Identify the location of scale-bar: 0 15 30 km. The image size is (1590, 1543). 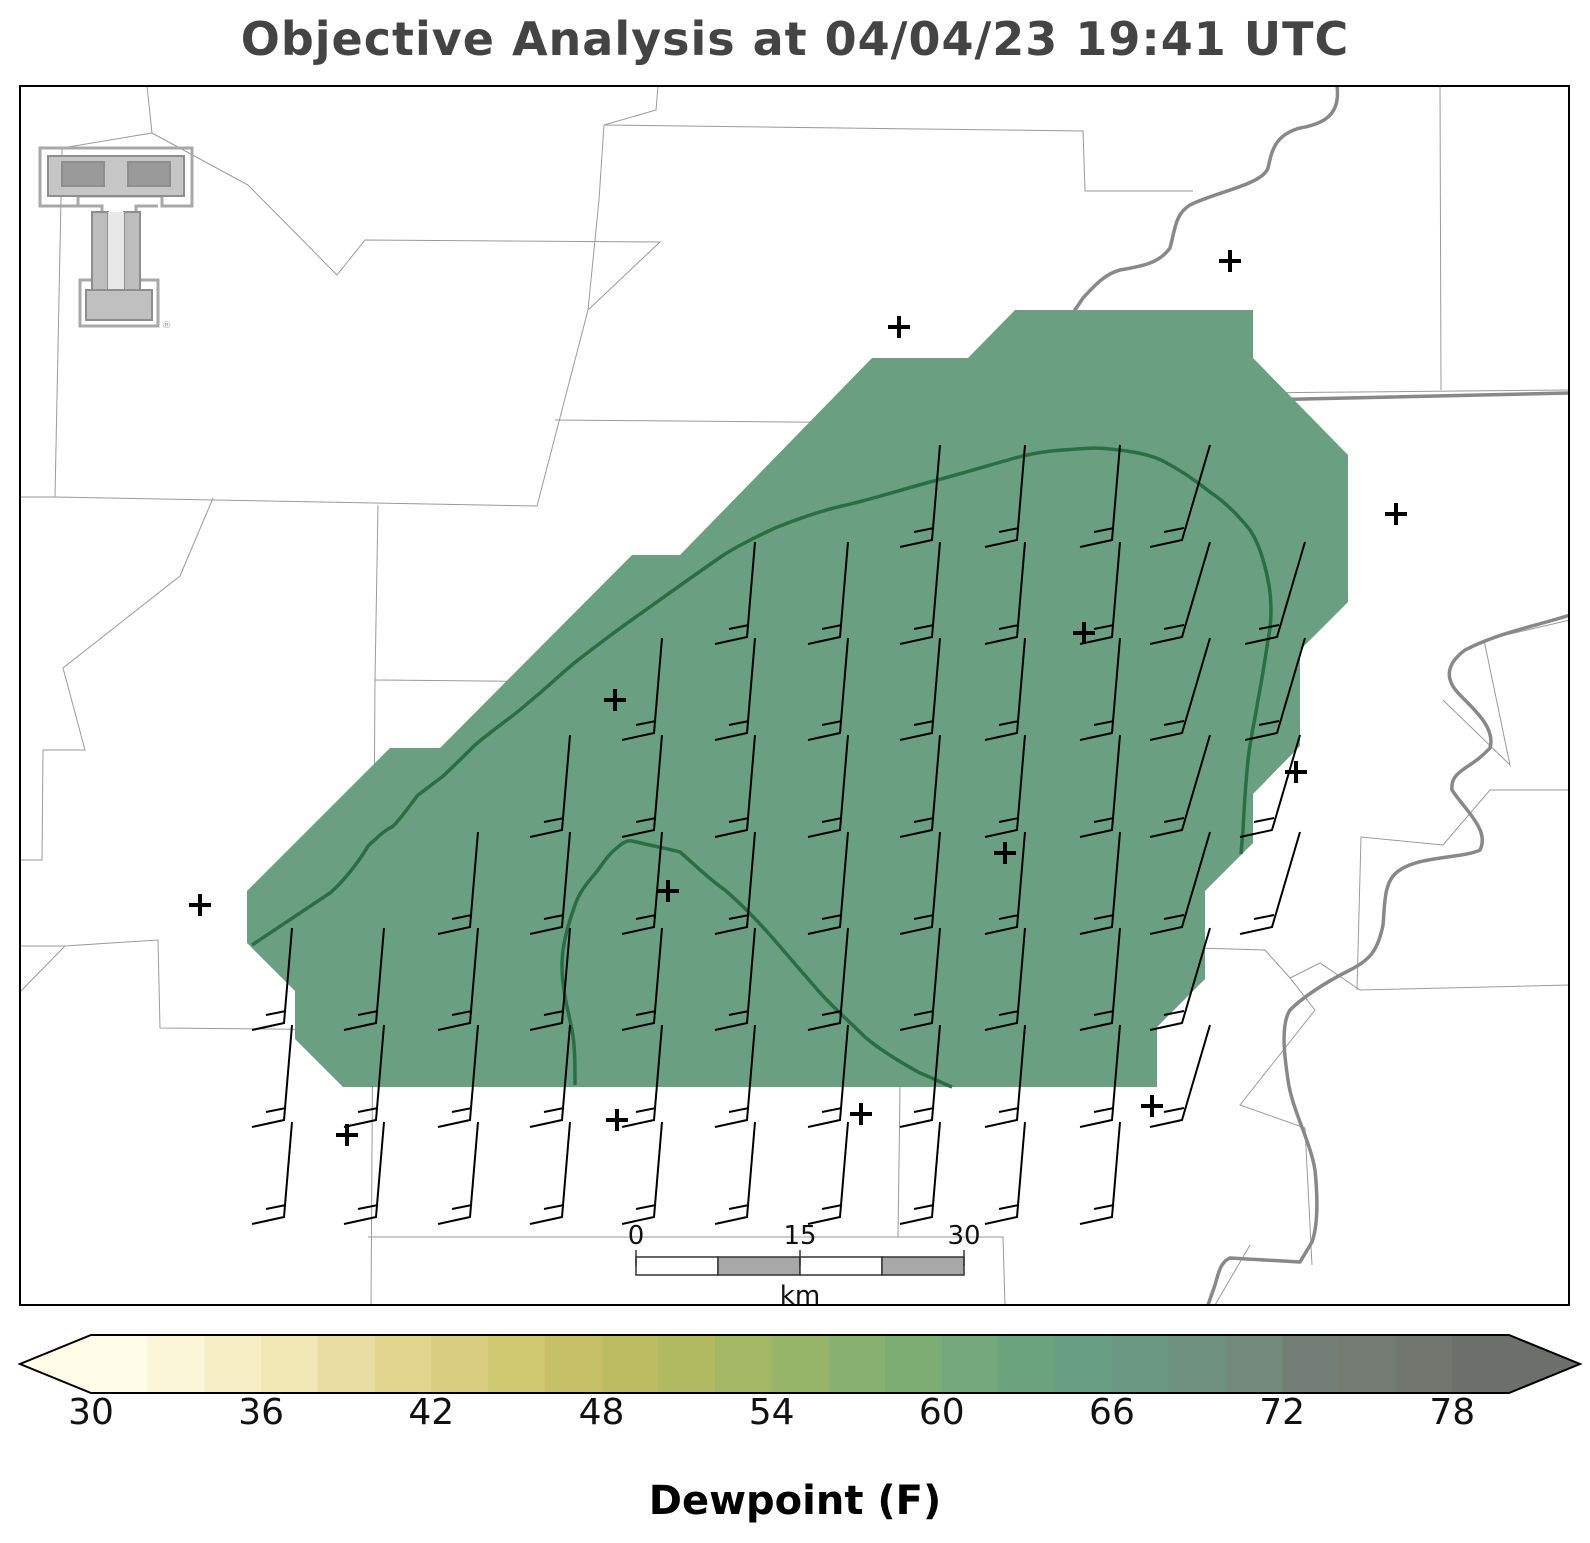
(804, 1263).